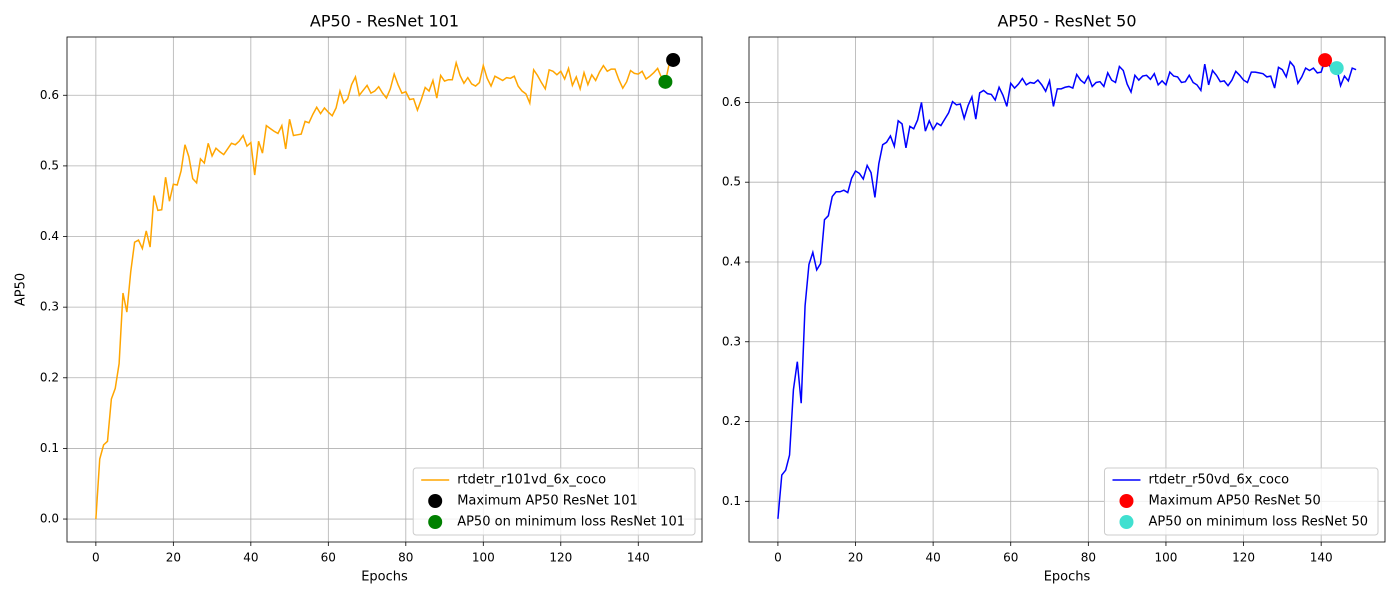 The width and height of the screenshot is (1400, 600). Describe the element at coordinates (1066, 21) in the screenshot. I see `chart-title: AP50 - ResNet 50` at that location.